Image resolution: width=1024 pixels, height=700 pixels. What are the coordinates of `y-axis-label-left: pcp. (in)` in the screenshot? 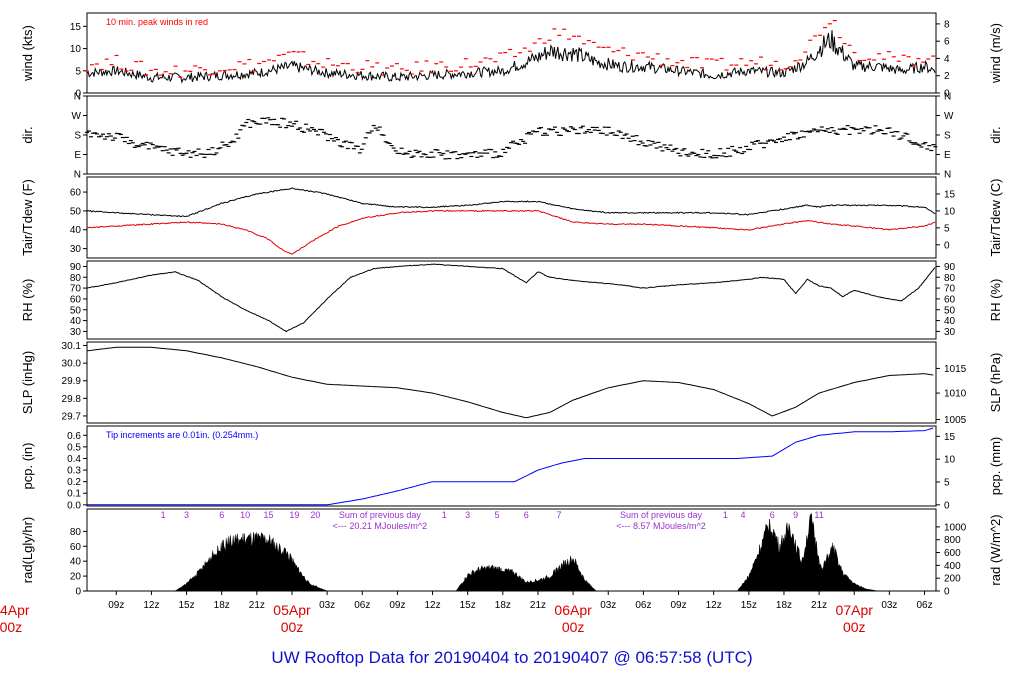 It's located at (27, 466).